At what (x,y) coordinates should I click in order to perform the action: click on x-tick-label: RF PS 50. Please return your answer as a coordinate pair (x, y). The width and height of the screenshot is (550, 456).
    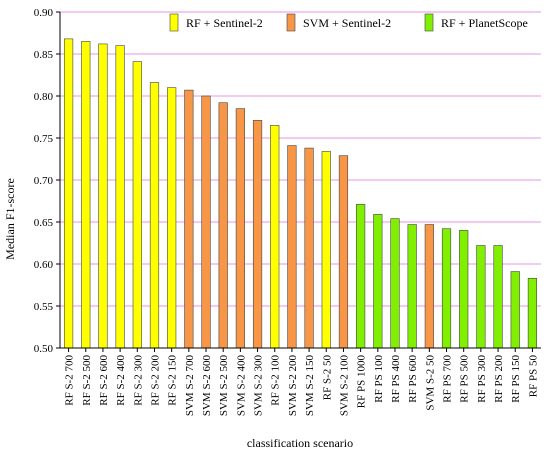
    Looking at the image, I should click on (533, 376).